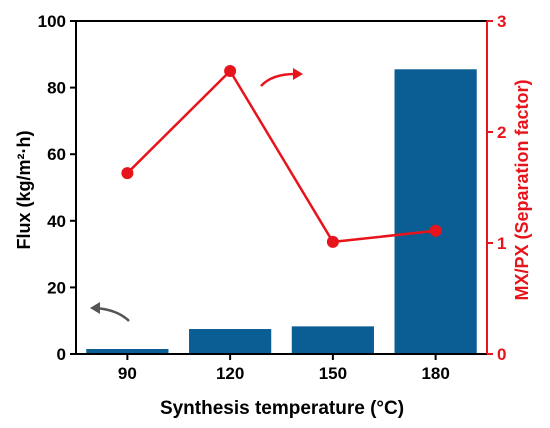 Image resolution: width=550 pixels, height=428 pixels. Describe the element at coordinates (56, 88) in the screenshot. I see `y-left-tick-label: 80` at that location.